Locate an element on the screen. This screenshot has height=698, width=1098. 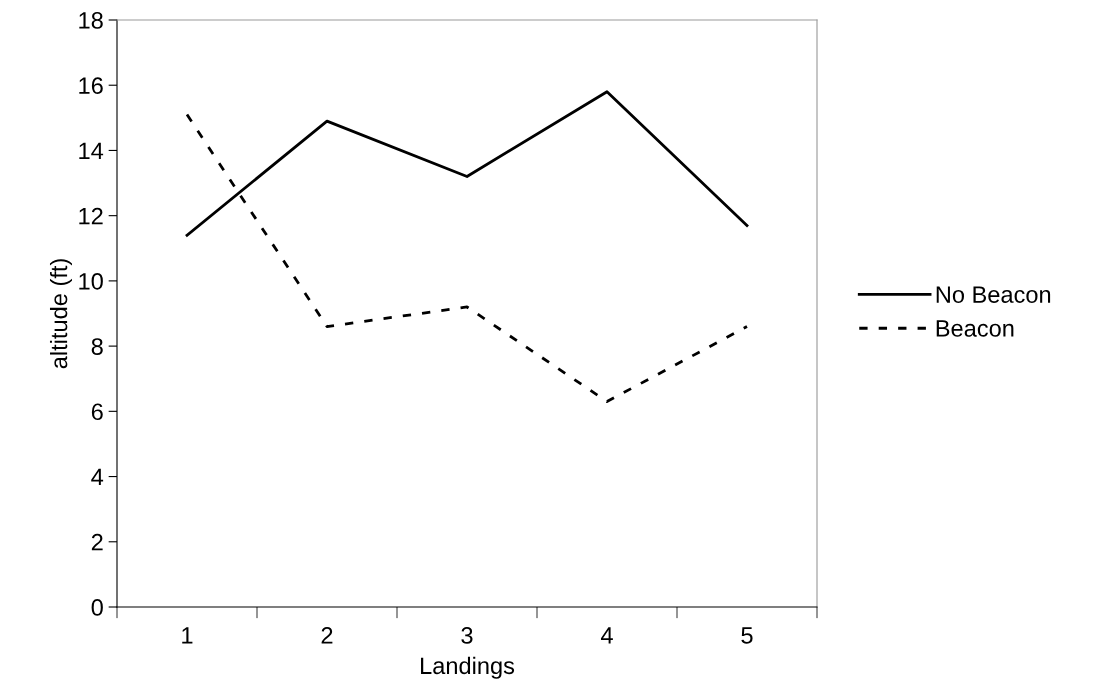
y-tick-label: 4 is located at coordinates (97, 477).